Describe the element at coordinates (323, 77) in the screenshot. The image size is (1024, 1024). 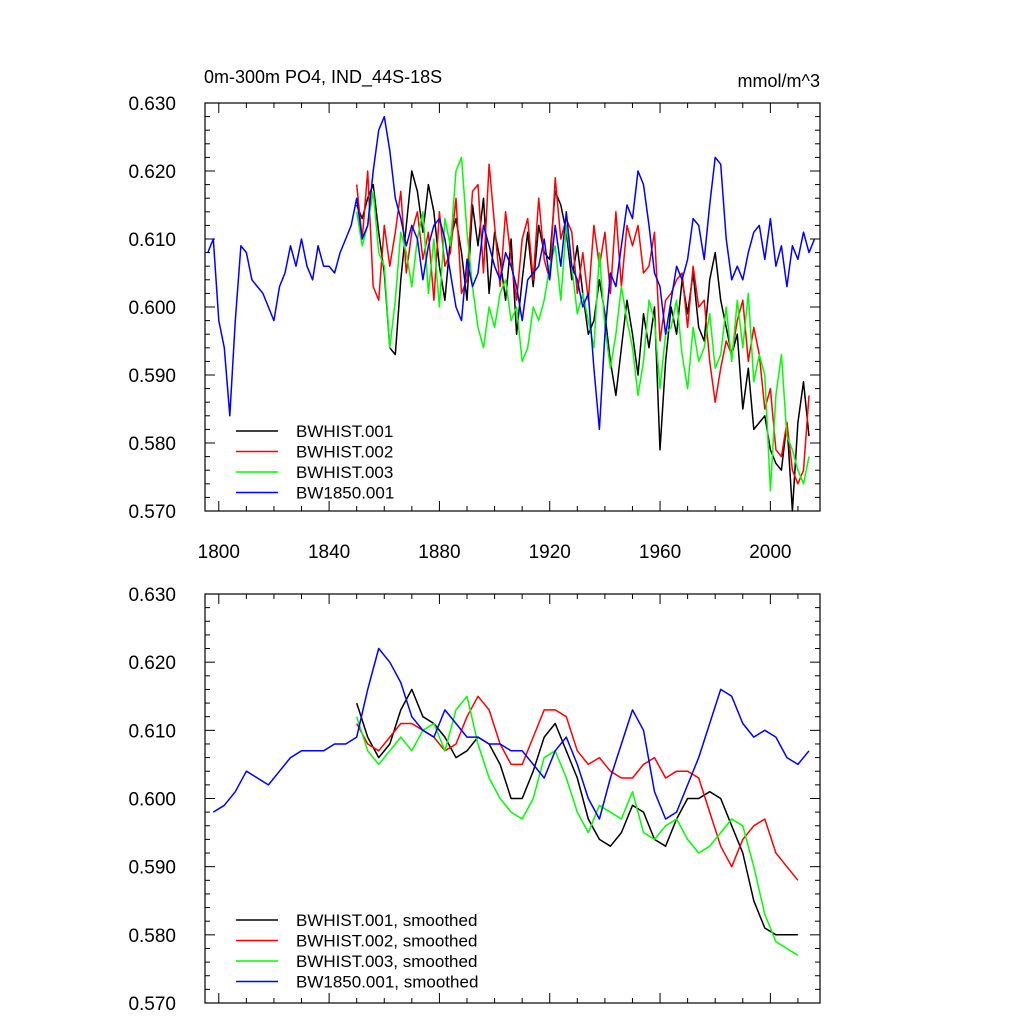
I see `chart-title: 0m-300m PO4, IND_44S-18S` at that location.